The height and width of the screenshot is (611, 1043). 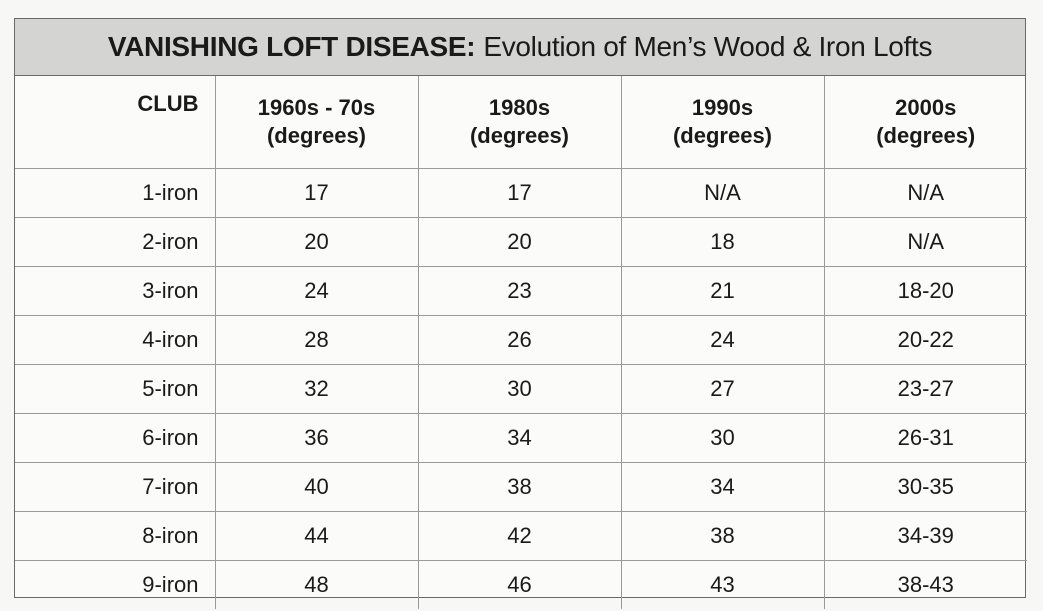 I want to click on column-header: 1960s - 70s (degrees), so click(x=317, y=122).